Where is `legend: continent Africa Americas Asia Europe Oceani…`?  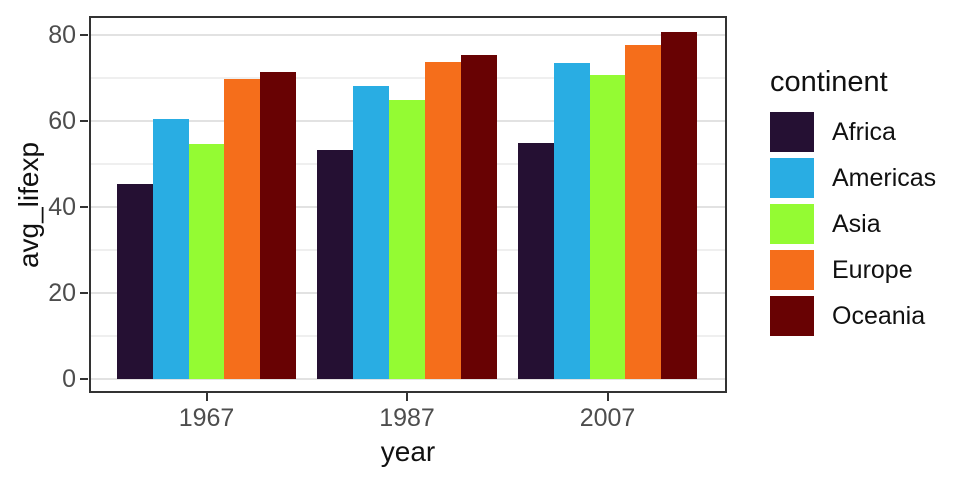 legend: continent Africa Americas Asia Europe Oceani… is located at coordinates (853, 204).